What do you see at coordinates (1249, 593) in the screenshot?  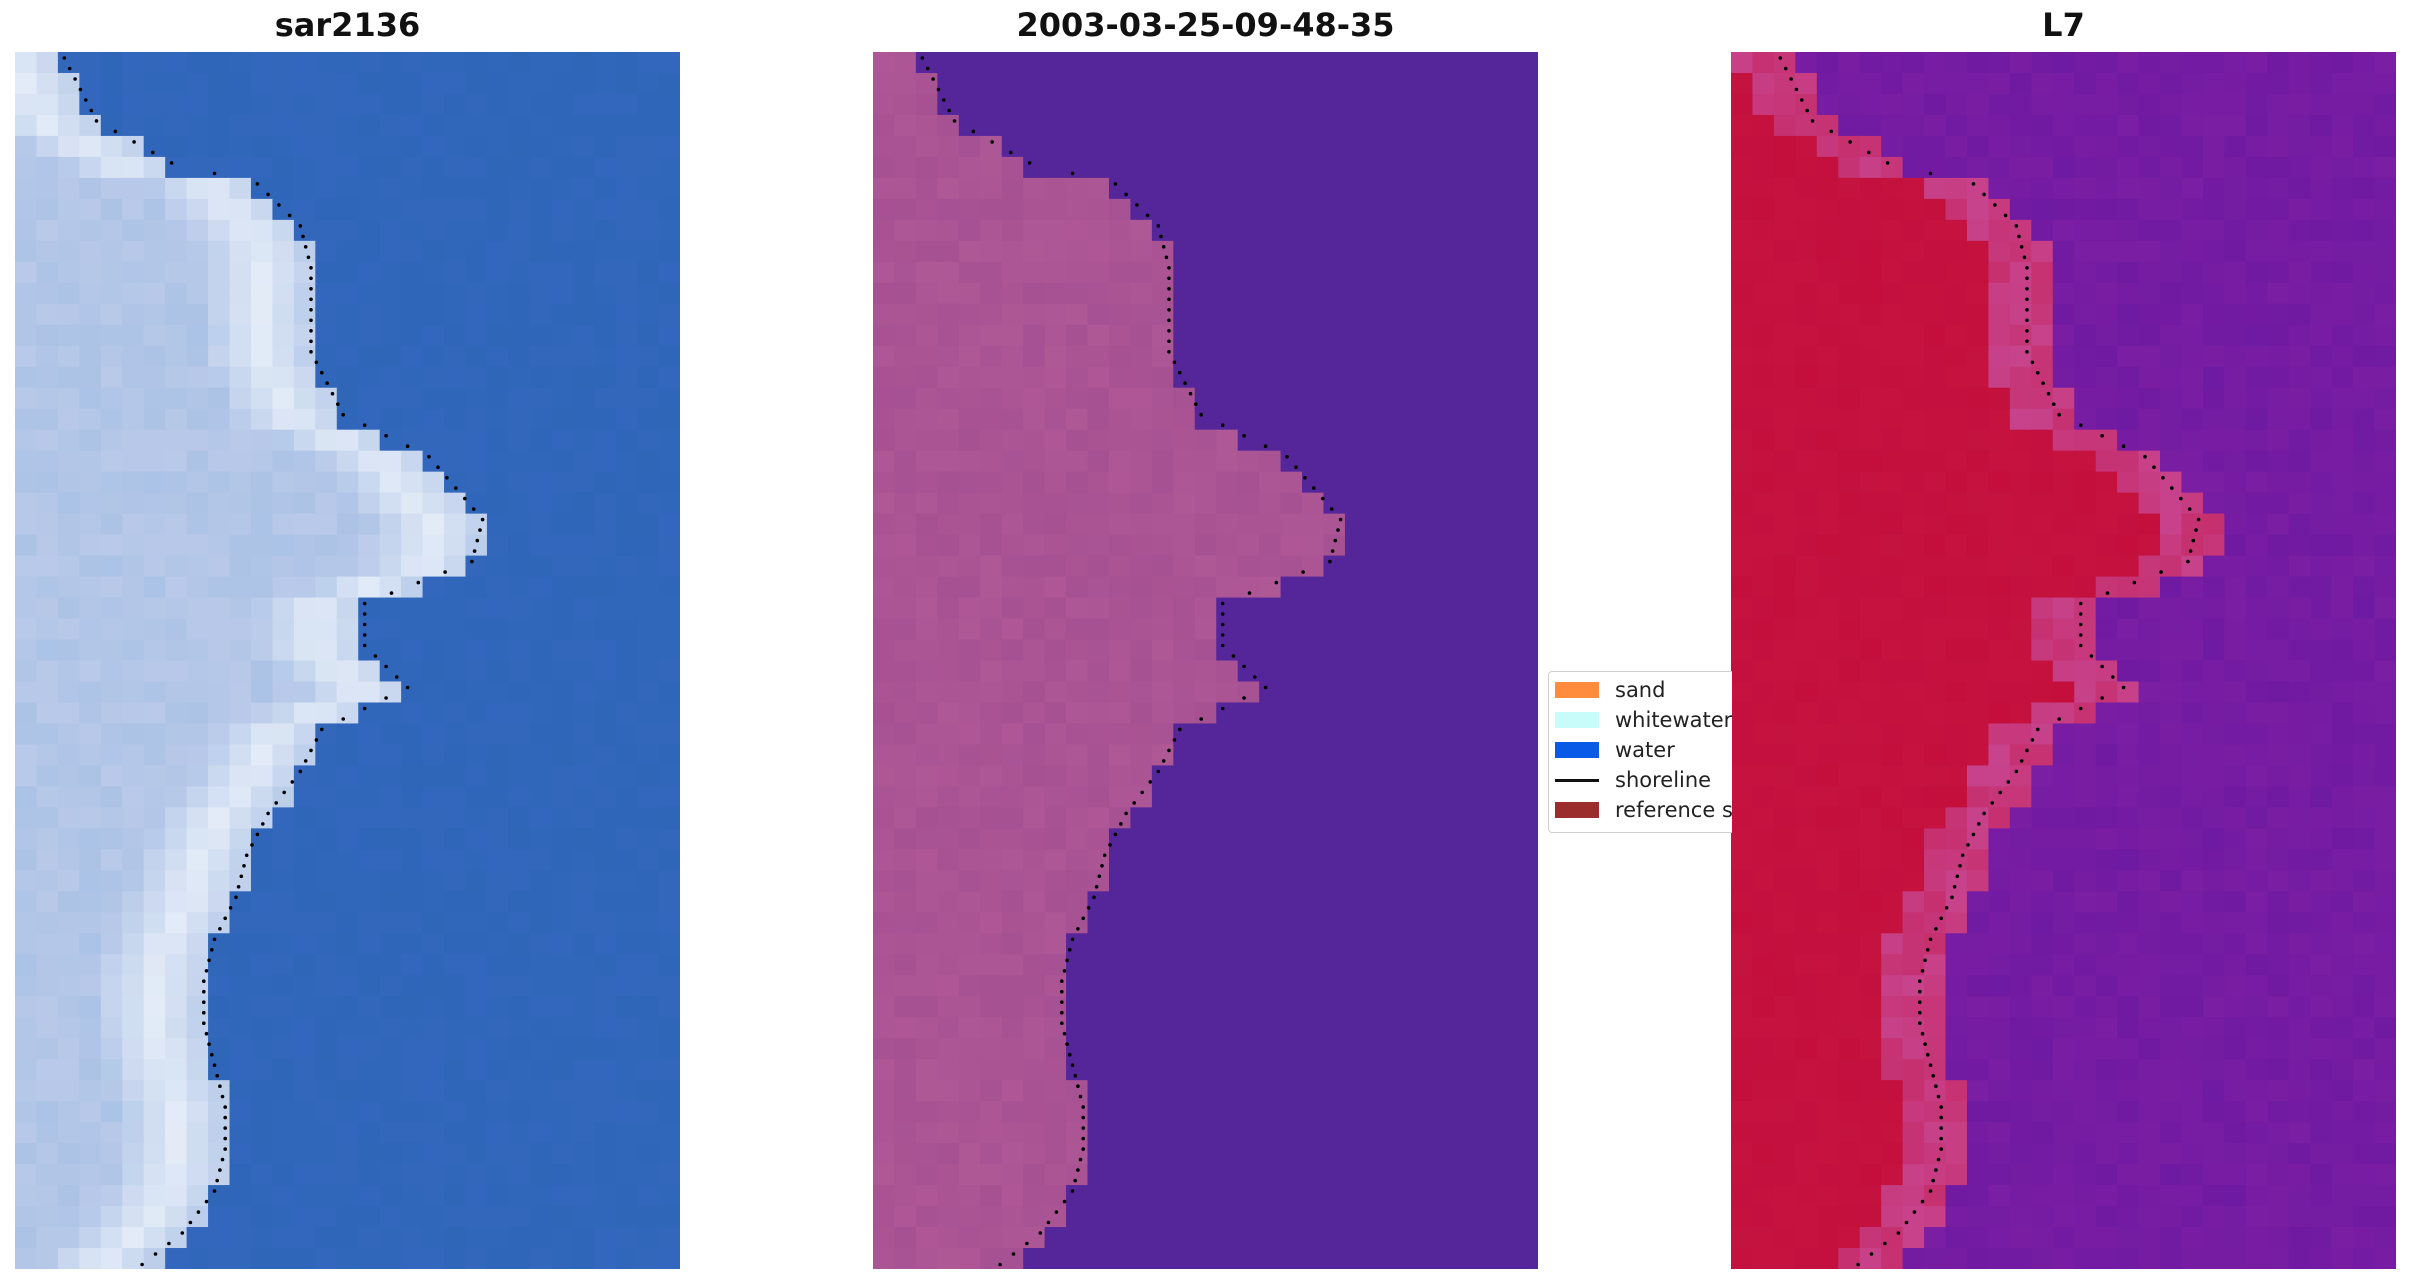 I see `shoreline-dot` at bounding box center [1249, 593].